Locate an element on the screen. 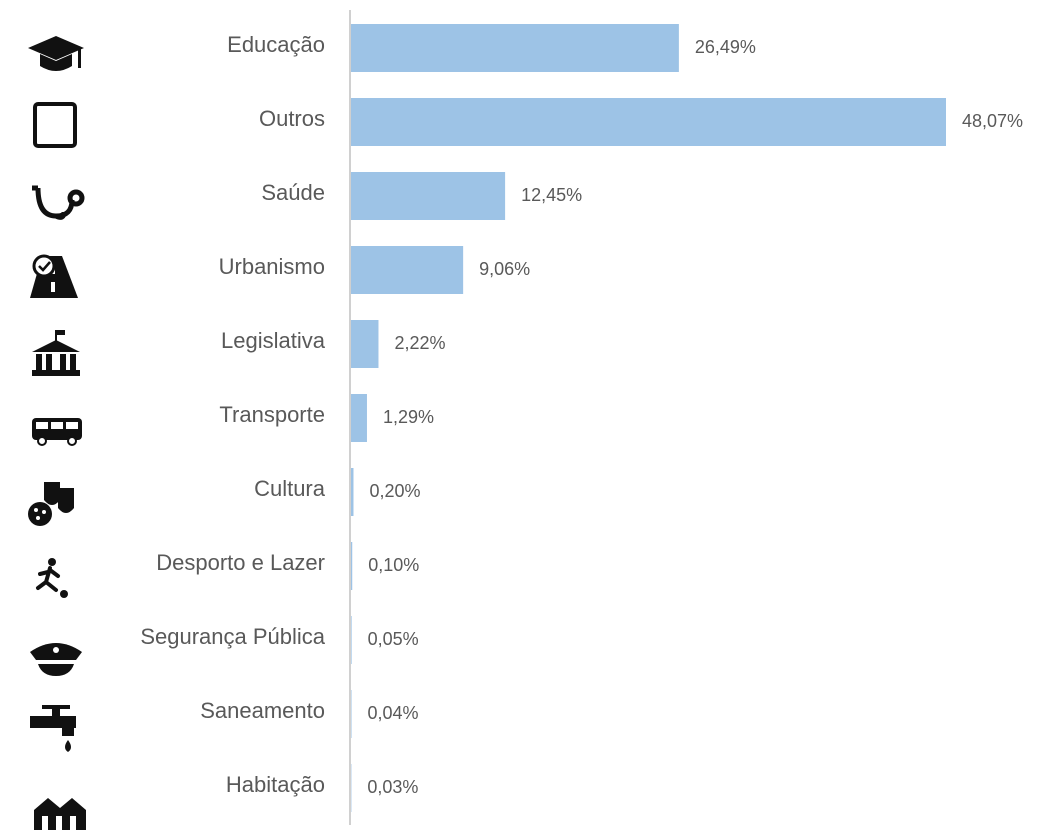 The image size is (1037, 833). icon-transport is located at coordinates (57, 432).